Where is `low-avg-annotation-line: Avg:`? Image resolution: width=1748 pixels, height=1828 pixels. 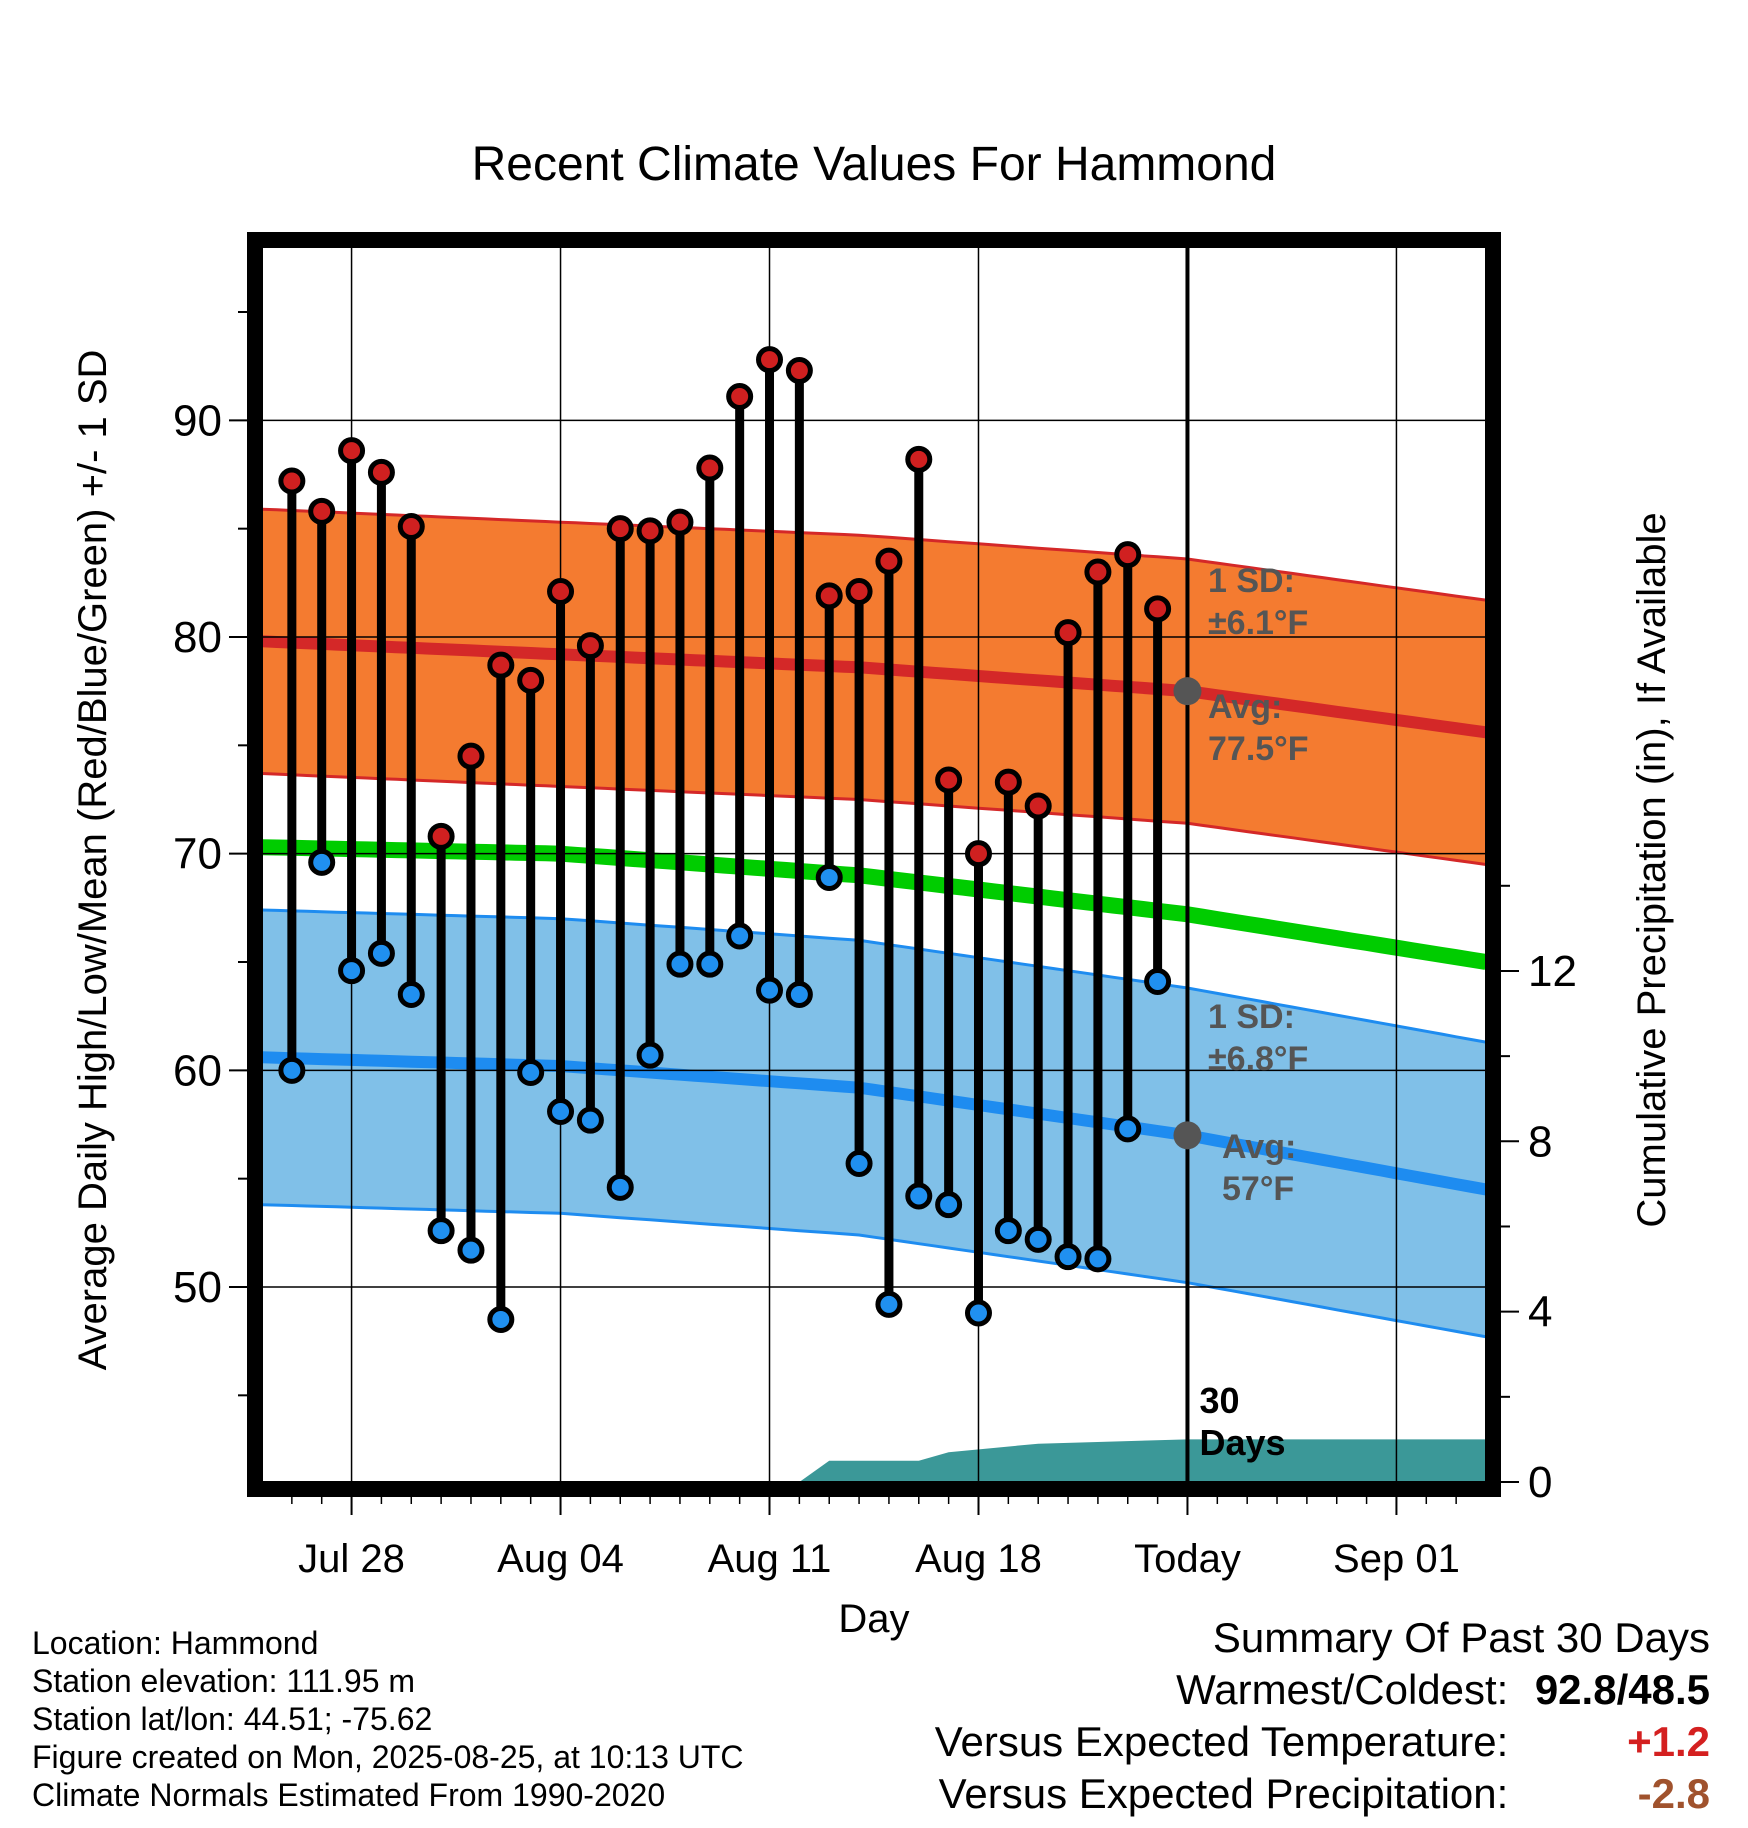
low-avg-annotation-line: Avg: is located at coordinates (1259, 1147).